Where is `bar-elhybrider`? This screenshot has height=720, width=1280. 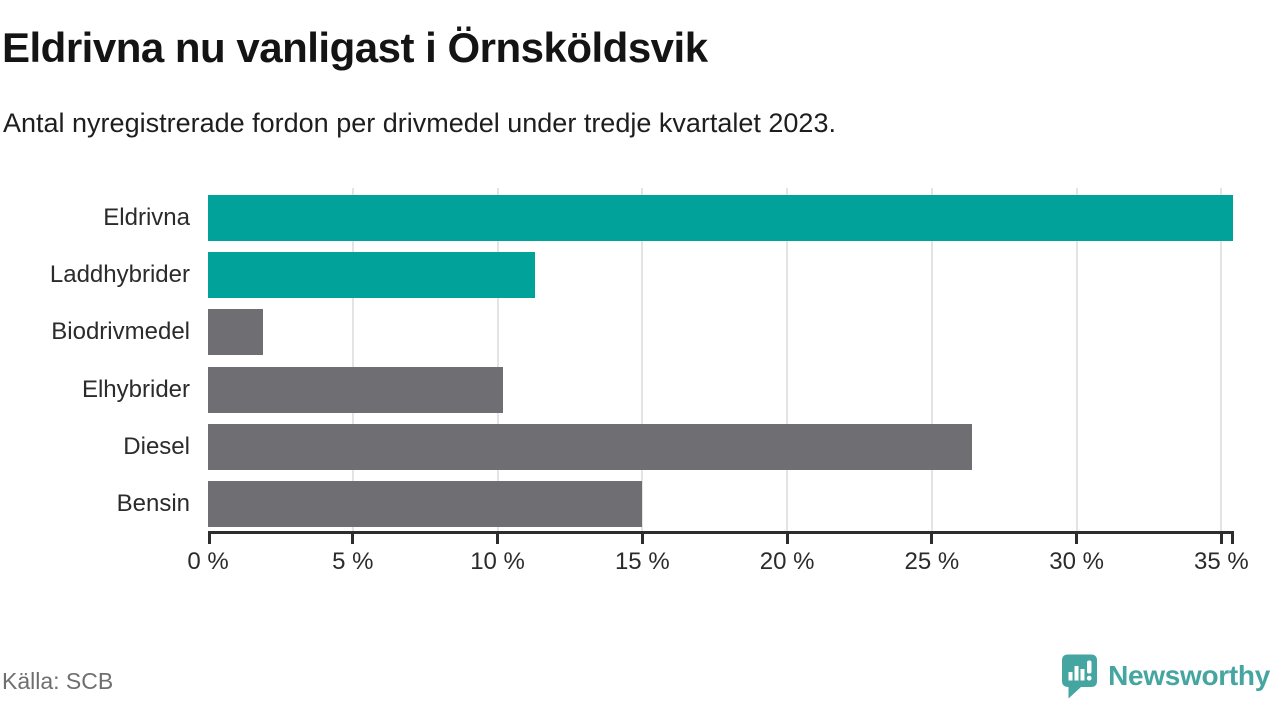 bar-elhybrider is located at coordinates (356, 389).